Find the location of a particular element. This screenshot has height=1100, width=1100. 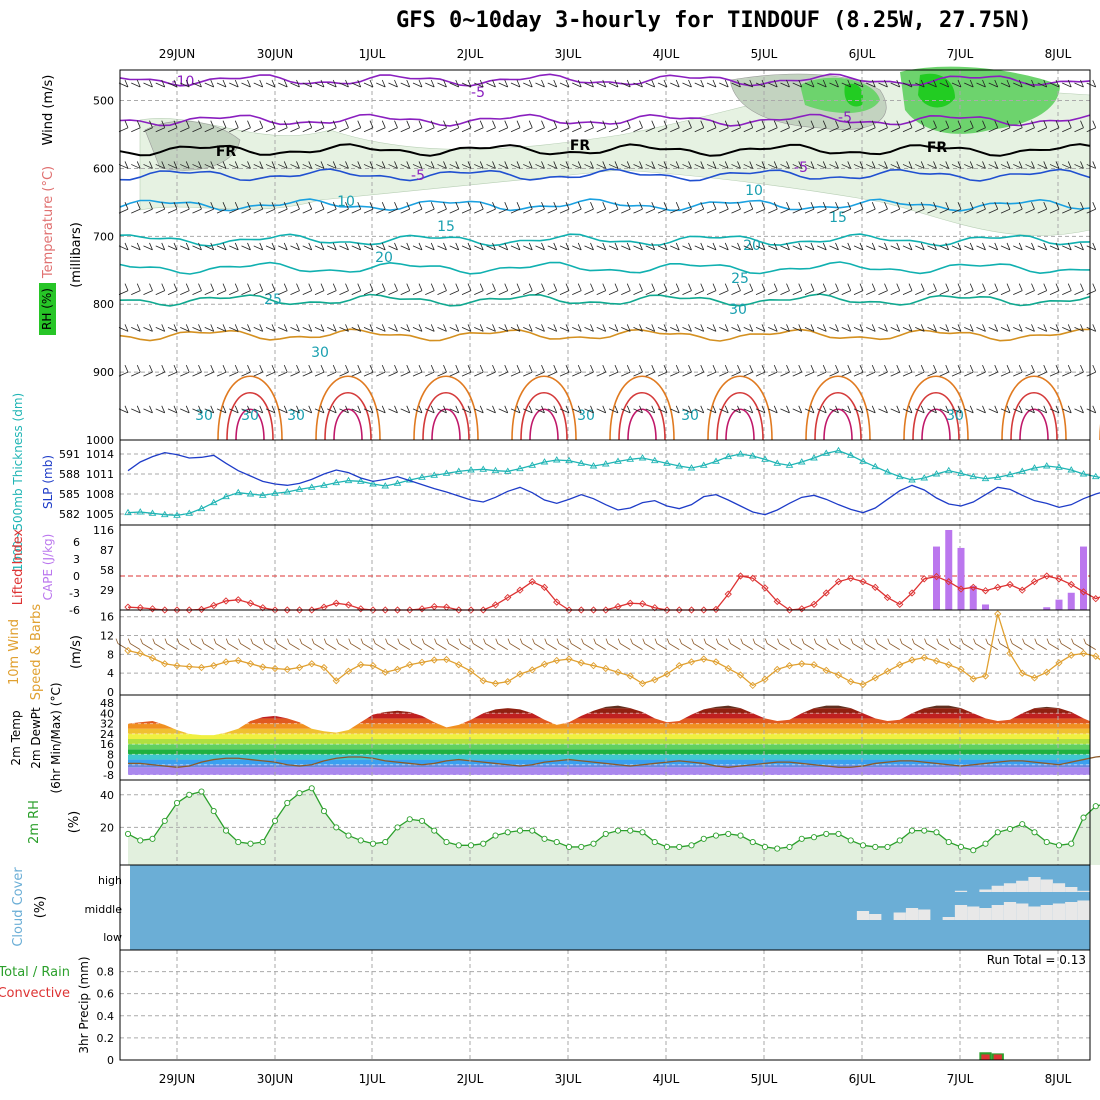

date-label-bottom-6: 5JUL is located at coordinates (764, 1079).